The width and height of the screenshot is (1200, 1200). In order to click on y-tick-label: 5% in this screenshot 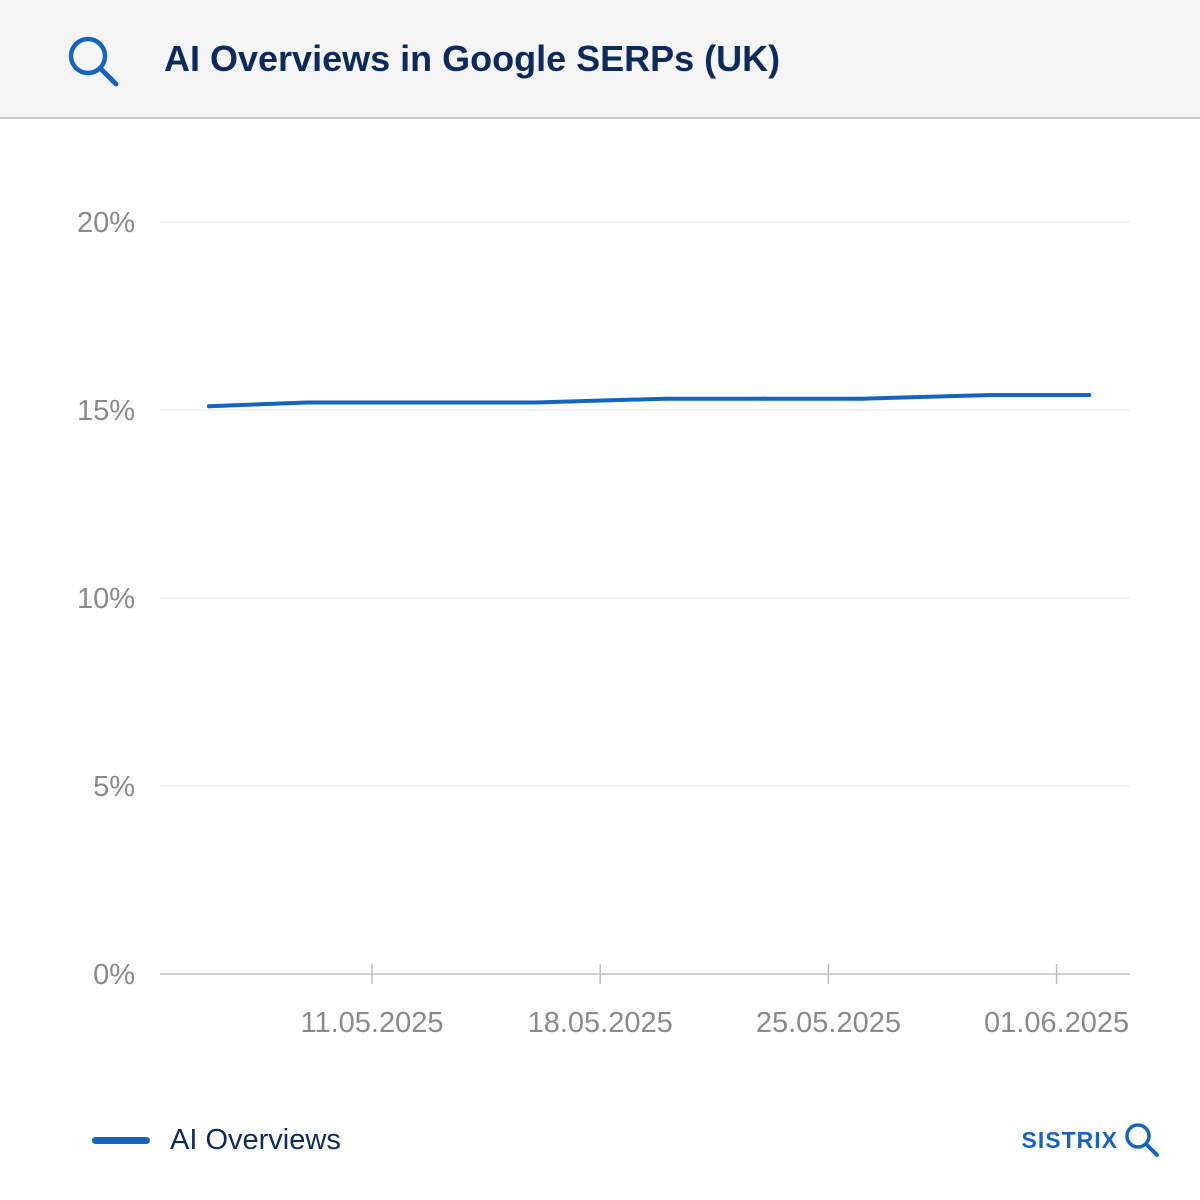, I will do `click(114, 787)`.